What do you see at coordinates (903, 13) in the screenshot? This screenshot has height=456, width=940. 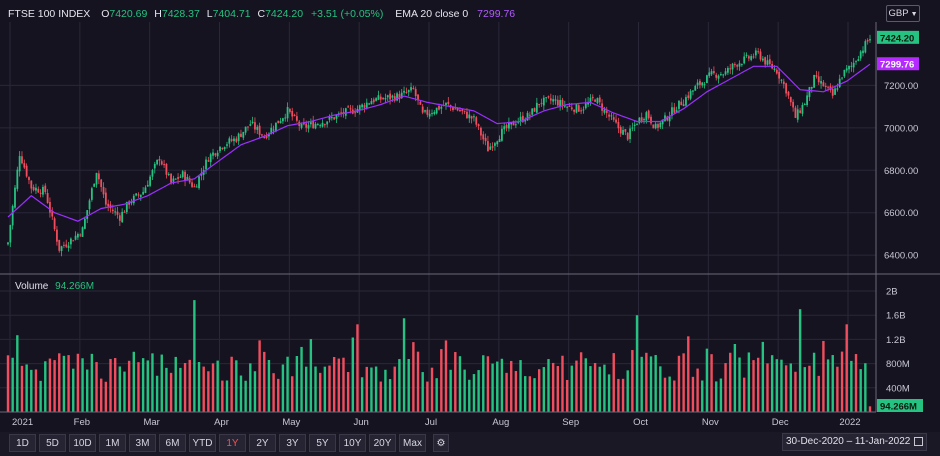 I see `currency-select: GBP ▼` at bounding box center [903, 13].